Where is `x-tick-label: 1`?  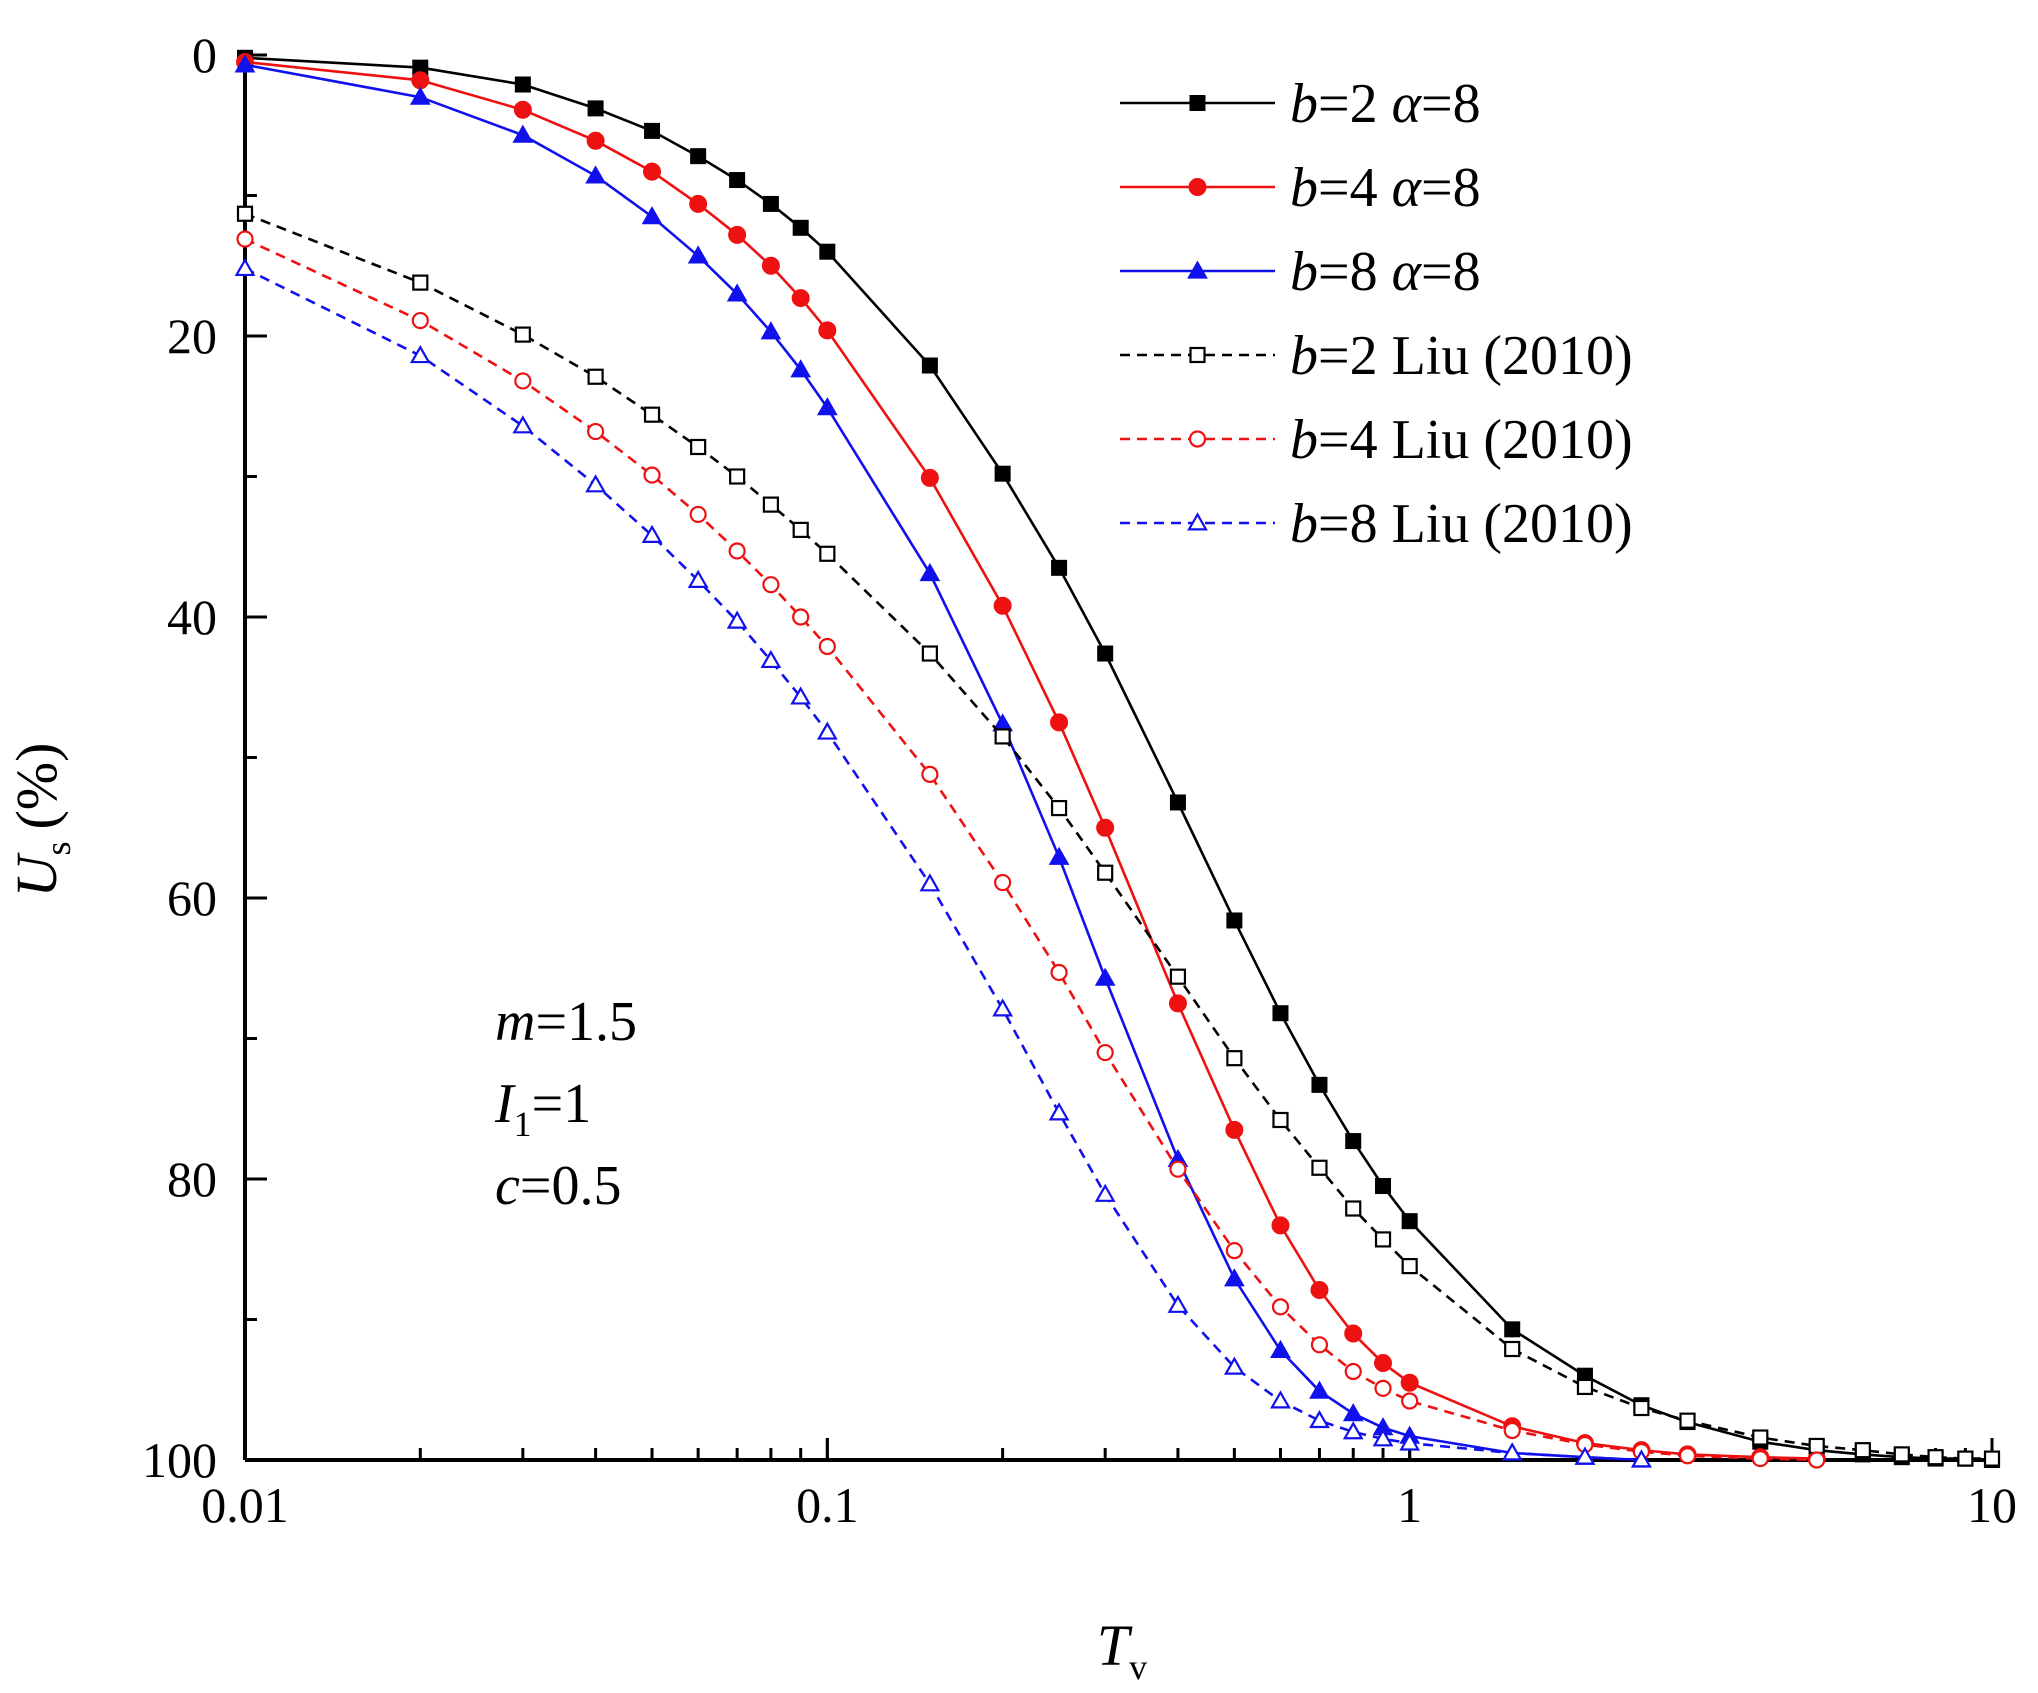 x-tick-label: 1 is located at coordinates (1409, 1505).